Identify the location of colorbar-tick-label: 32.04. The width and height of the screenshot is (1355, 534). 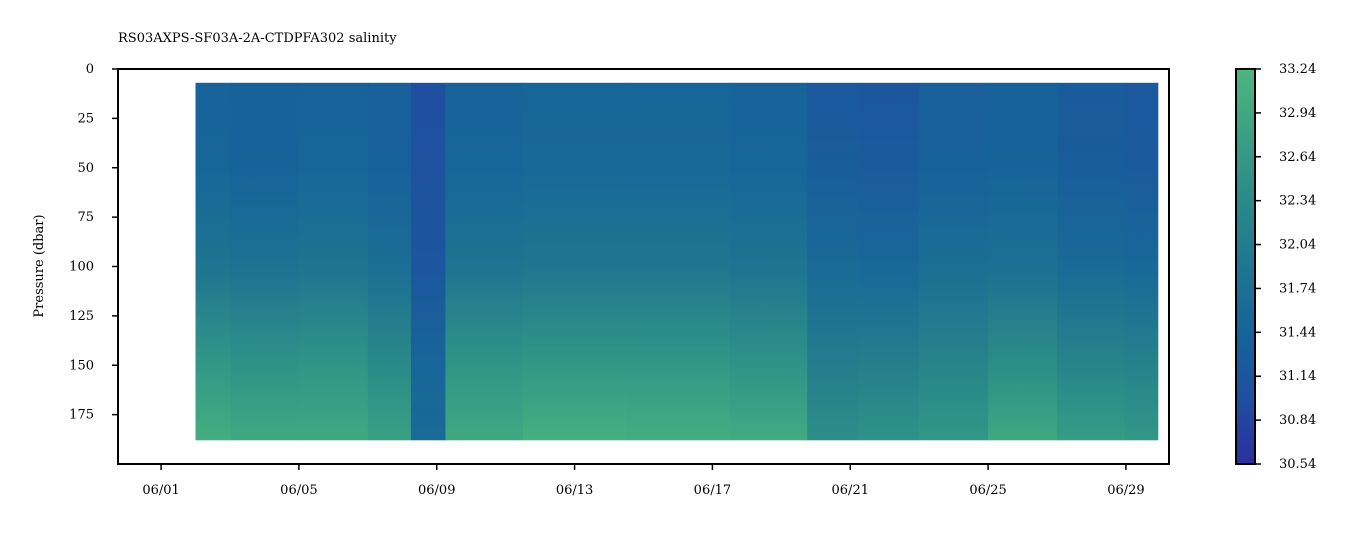
(1297, 245).